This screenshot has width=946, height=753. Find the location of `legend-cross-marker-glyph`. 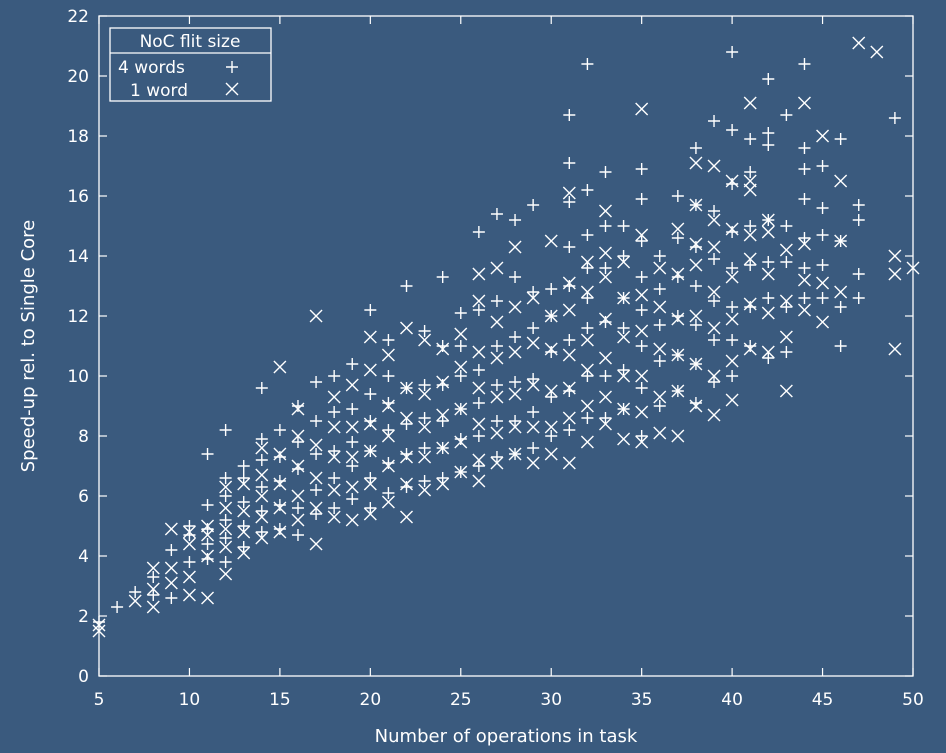

legend-cross-marker-glyph is located at coordinates (232, 89).